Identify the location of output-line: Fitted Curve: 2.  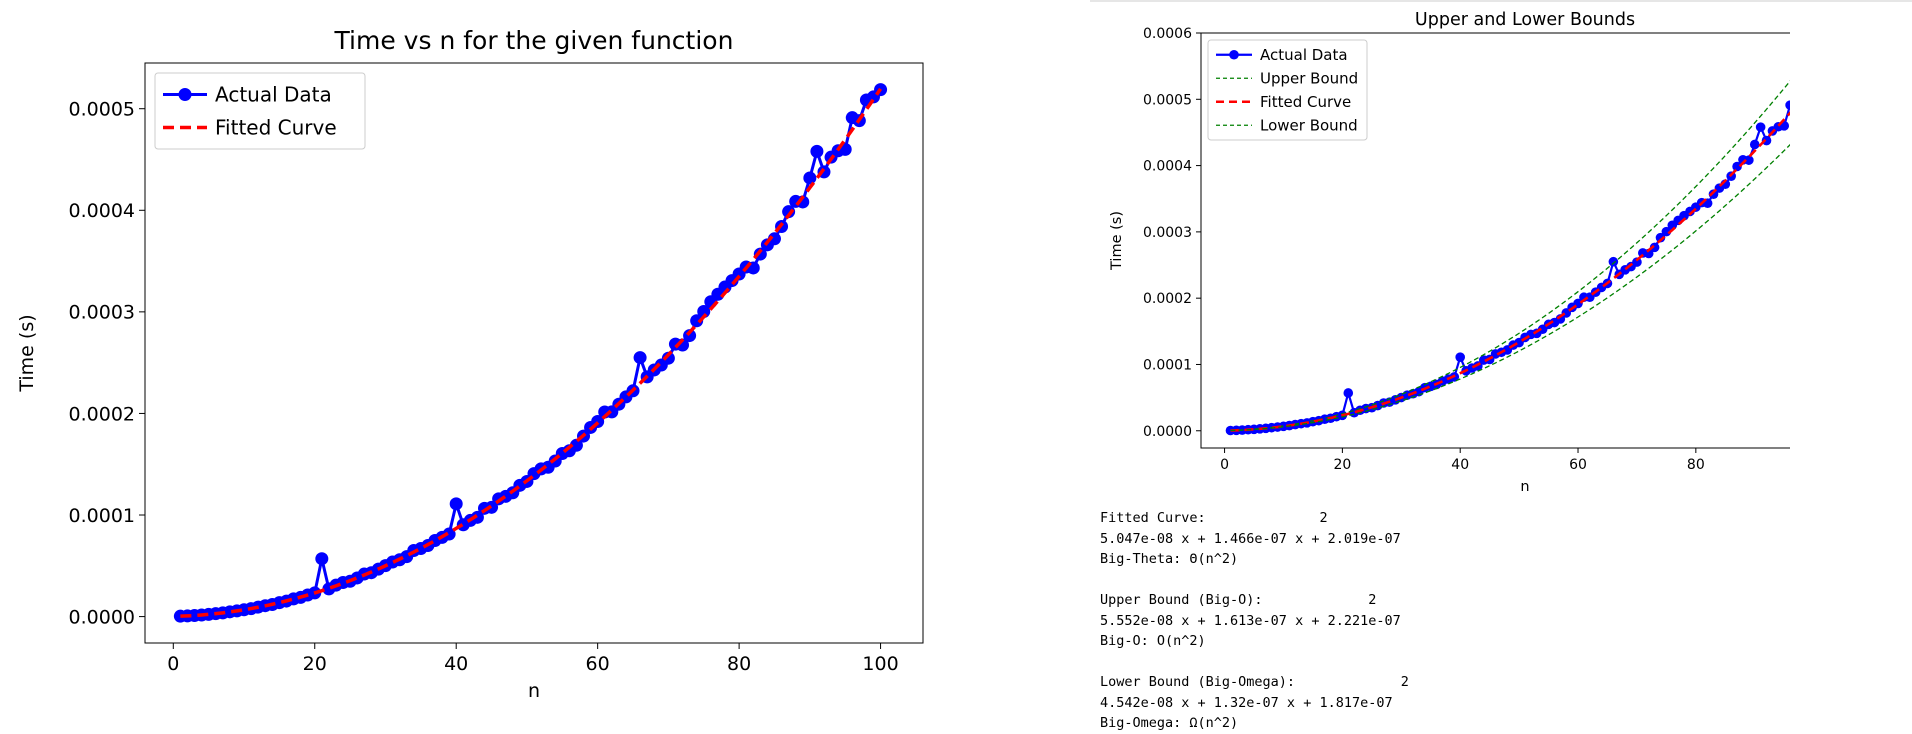
(1214, 518).